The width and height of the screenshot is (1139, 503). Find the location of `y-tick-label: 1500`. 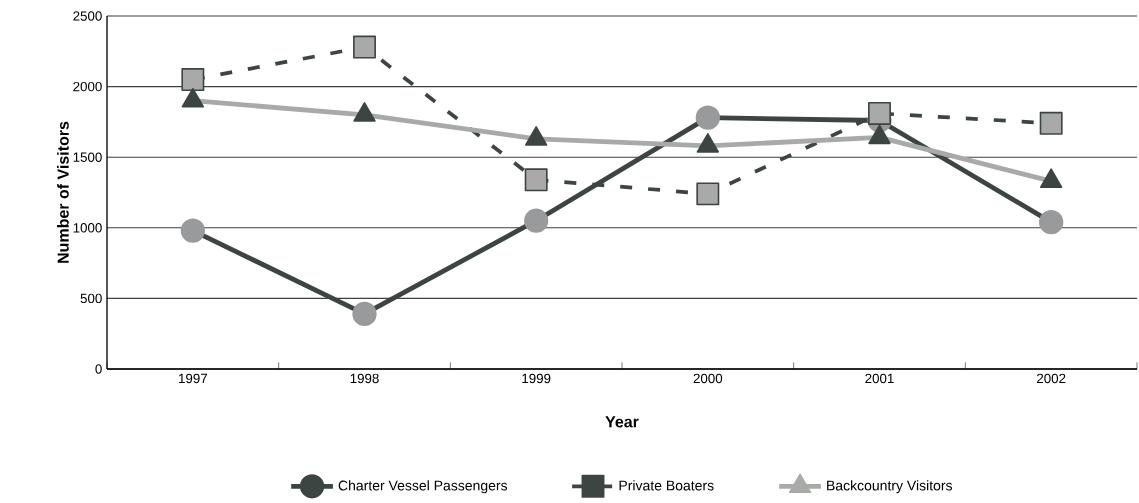

y-tick-label: 1500 is located at coordinates (87, 157).